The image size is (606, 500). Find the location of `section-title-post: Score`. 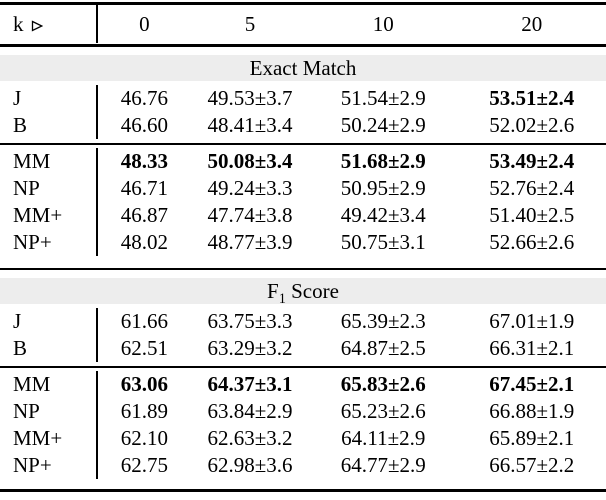

section-title-post: Score is located at coordinates (312, 291).